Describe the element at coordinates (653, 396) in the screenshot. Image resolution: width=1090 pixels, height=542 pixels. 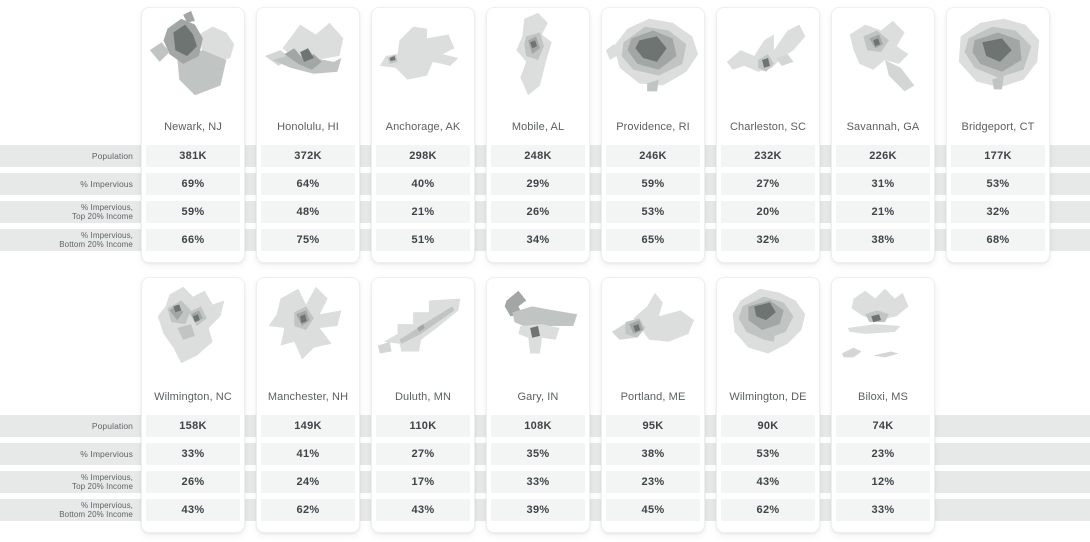
I see `city-name: Portland, ME` at that location.